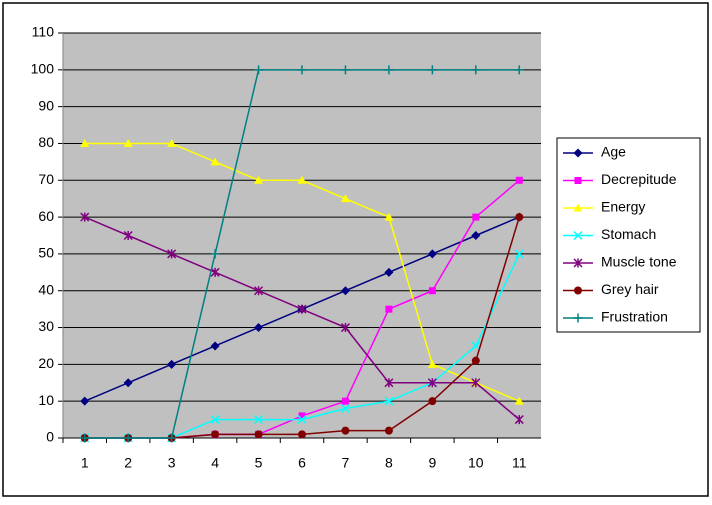  Describe the element at coordinates (389, 463) in the screenshot. I see `x-tick-label: 8` at that location.